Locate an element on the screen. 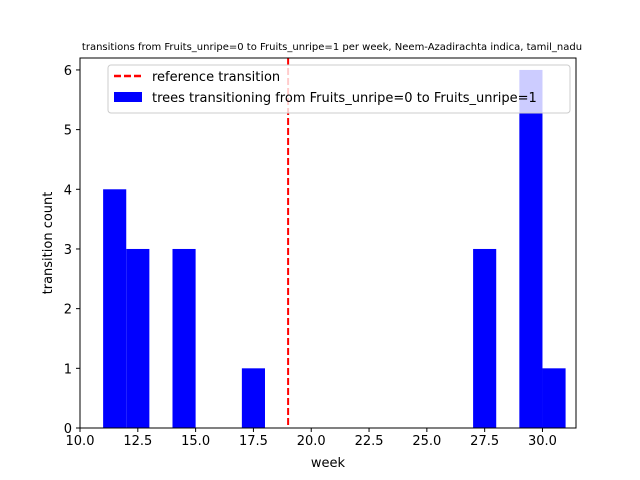  y-axis-ticks: 0 1 2 3 4 5 6 is located at coordinates (72, 250).